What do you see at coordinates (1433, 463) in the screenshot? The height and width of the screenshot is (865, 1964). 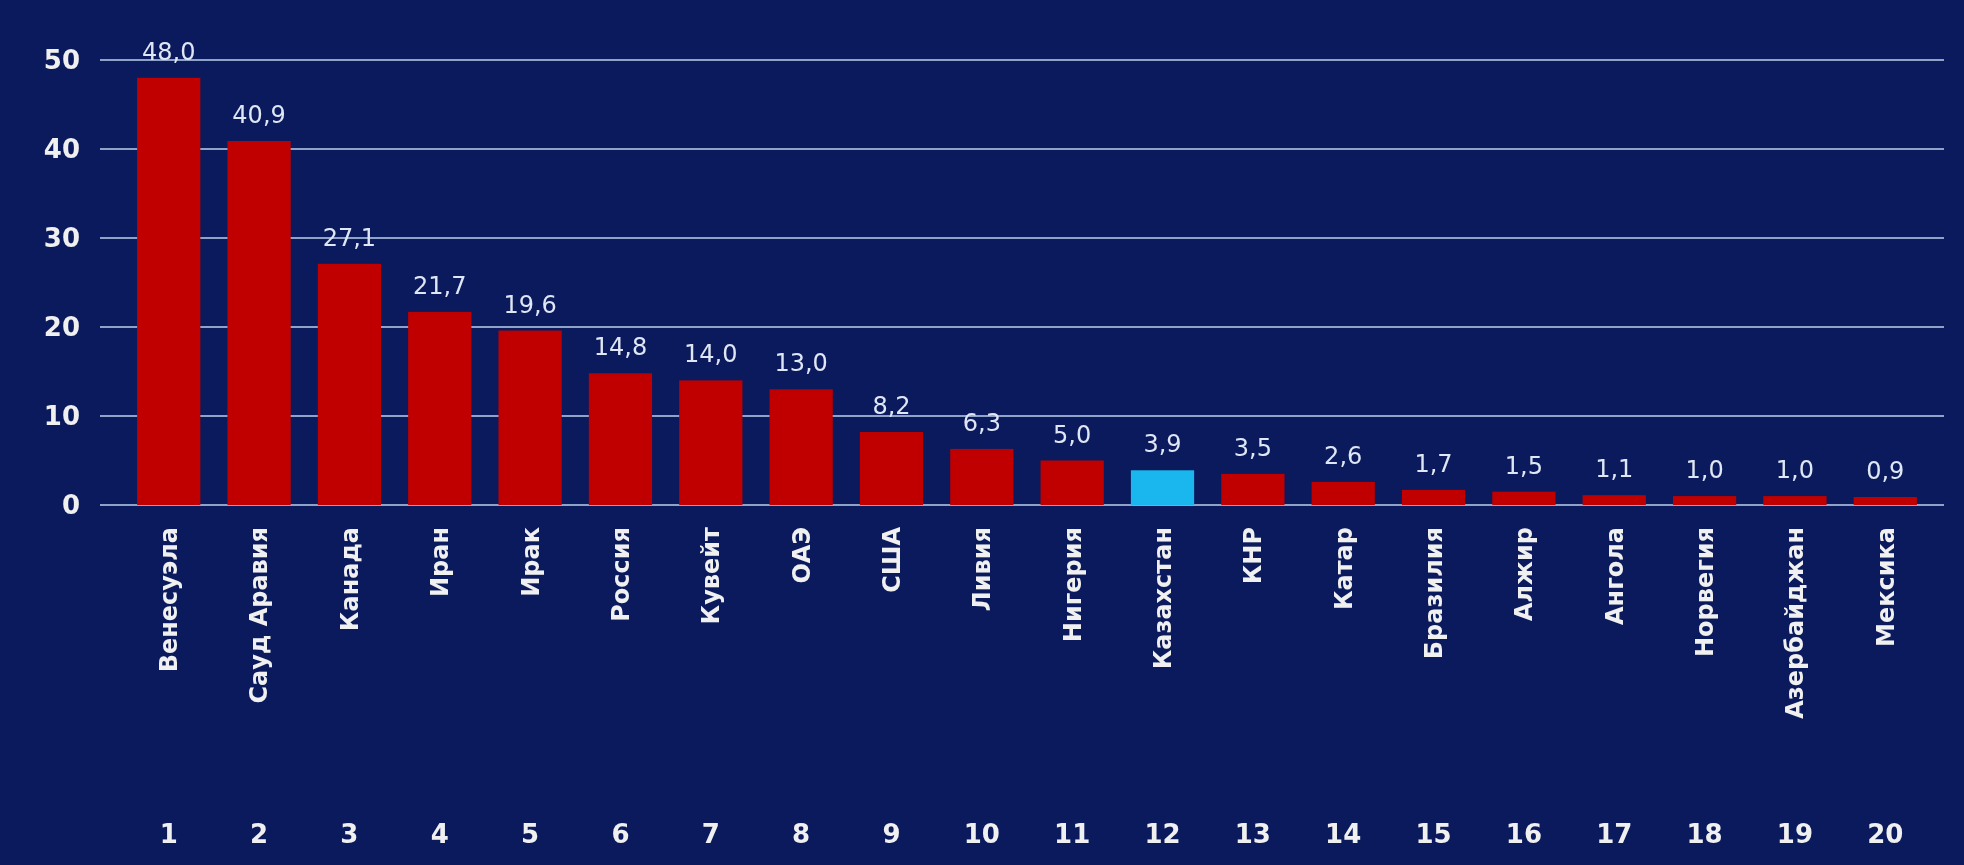 I see `data-label: 1,7` at bounding box center [1433, 463].